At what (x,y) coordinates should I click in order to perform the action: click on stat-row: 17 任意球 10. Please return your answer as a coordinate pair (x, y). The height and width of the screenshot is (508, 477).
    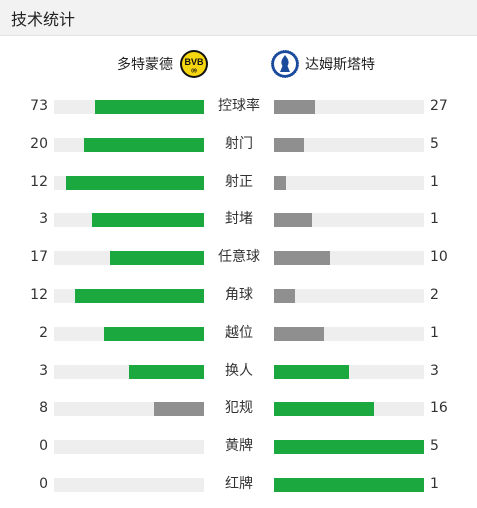
    Looking at the image, I should click on (238, 258).